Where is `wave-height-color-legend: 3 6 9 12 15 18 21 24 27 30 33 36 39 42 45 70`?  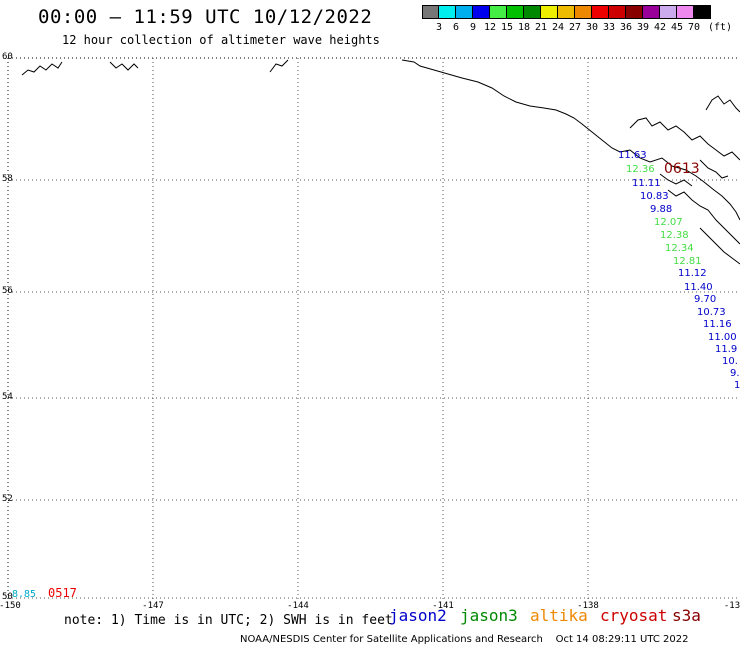 wave-height-color-legend: 3 6 9 12 15 18 21 24 27 30 33 36 39 42 45 70 is located at coordinates (566, 19).